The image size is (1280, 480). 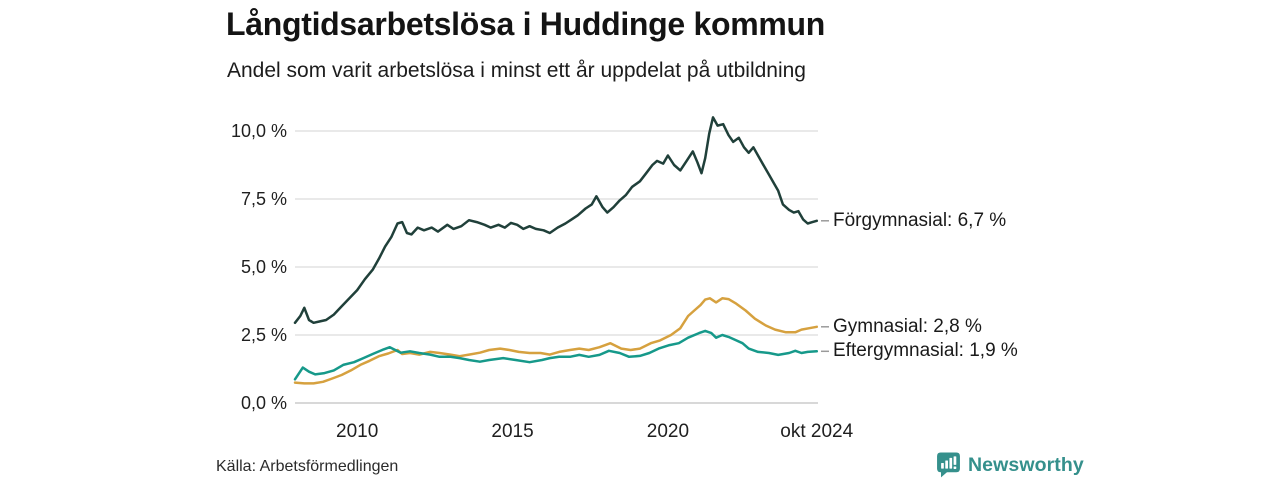 What do you see at coordinates (817, 431) in the screenshot?
I see `x-tick-label: okt 2024` at bounding box center [817, 431].